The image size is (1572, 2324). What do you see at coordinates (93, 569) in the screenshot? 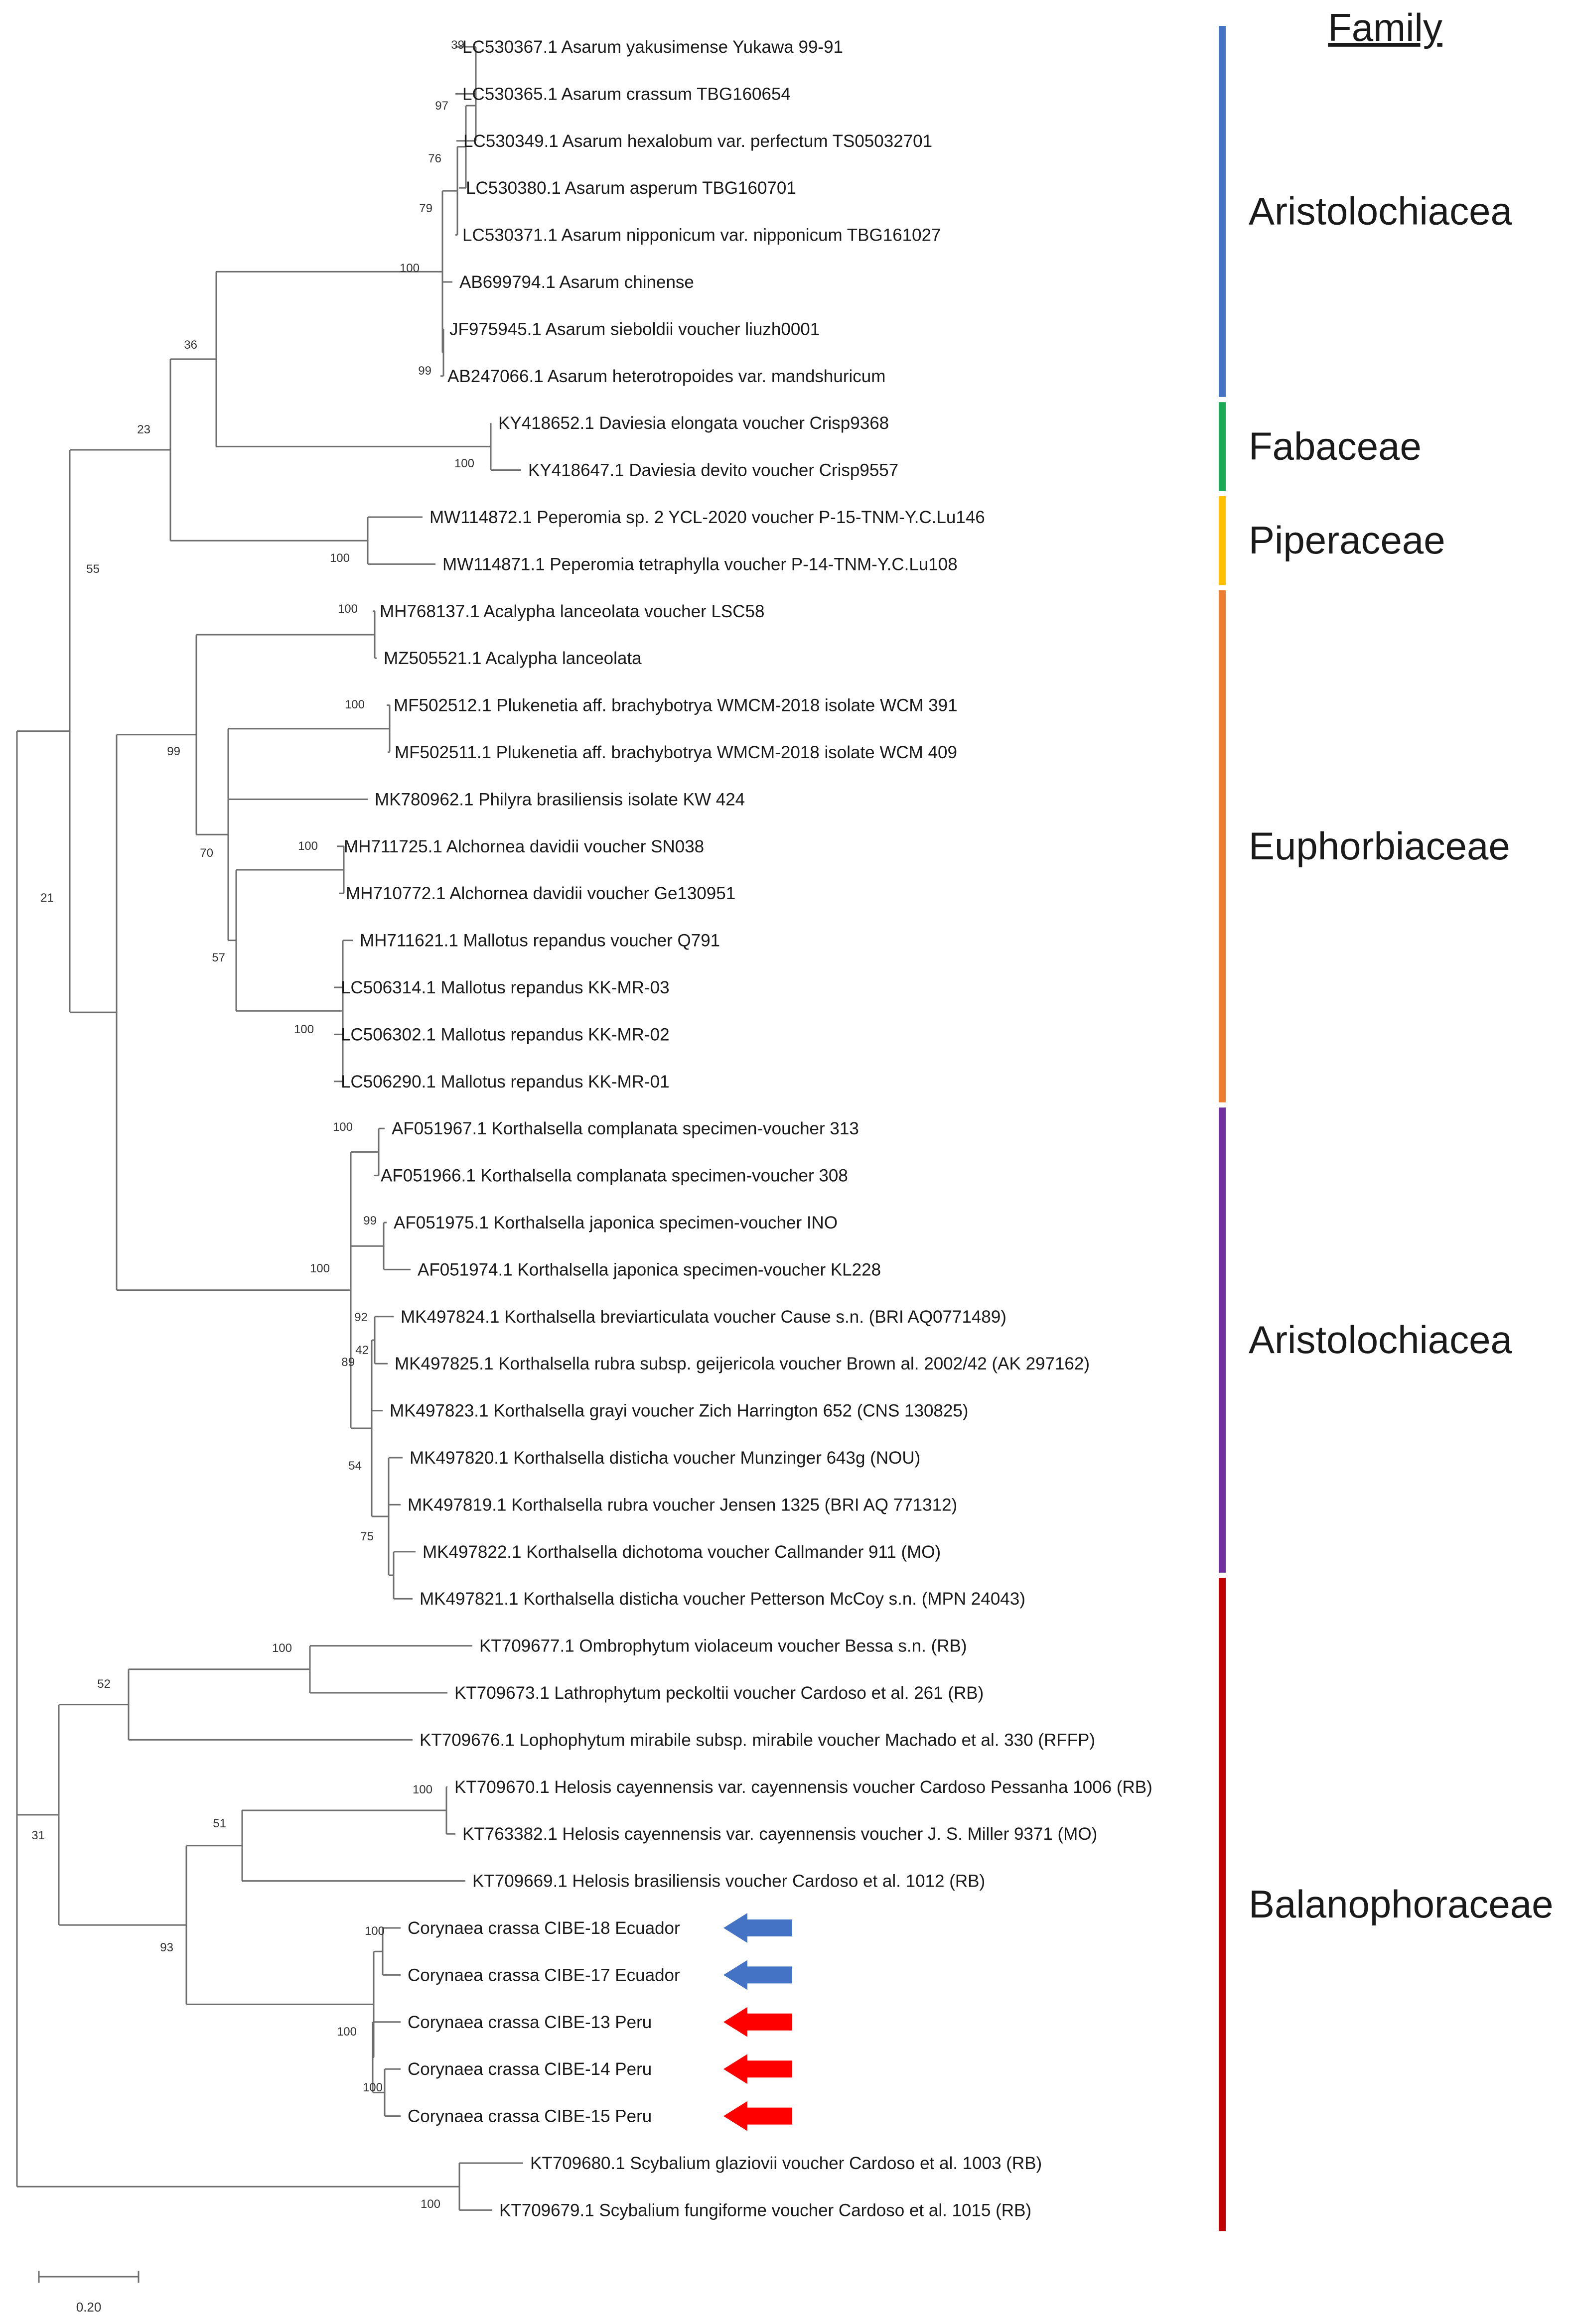
I see `bootstrap-value: 55` at bounding box center [93, 569].